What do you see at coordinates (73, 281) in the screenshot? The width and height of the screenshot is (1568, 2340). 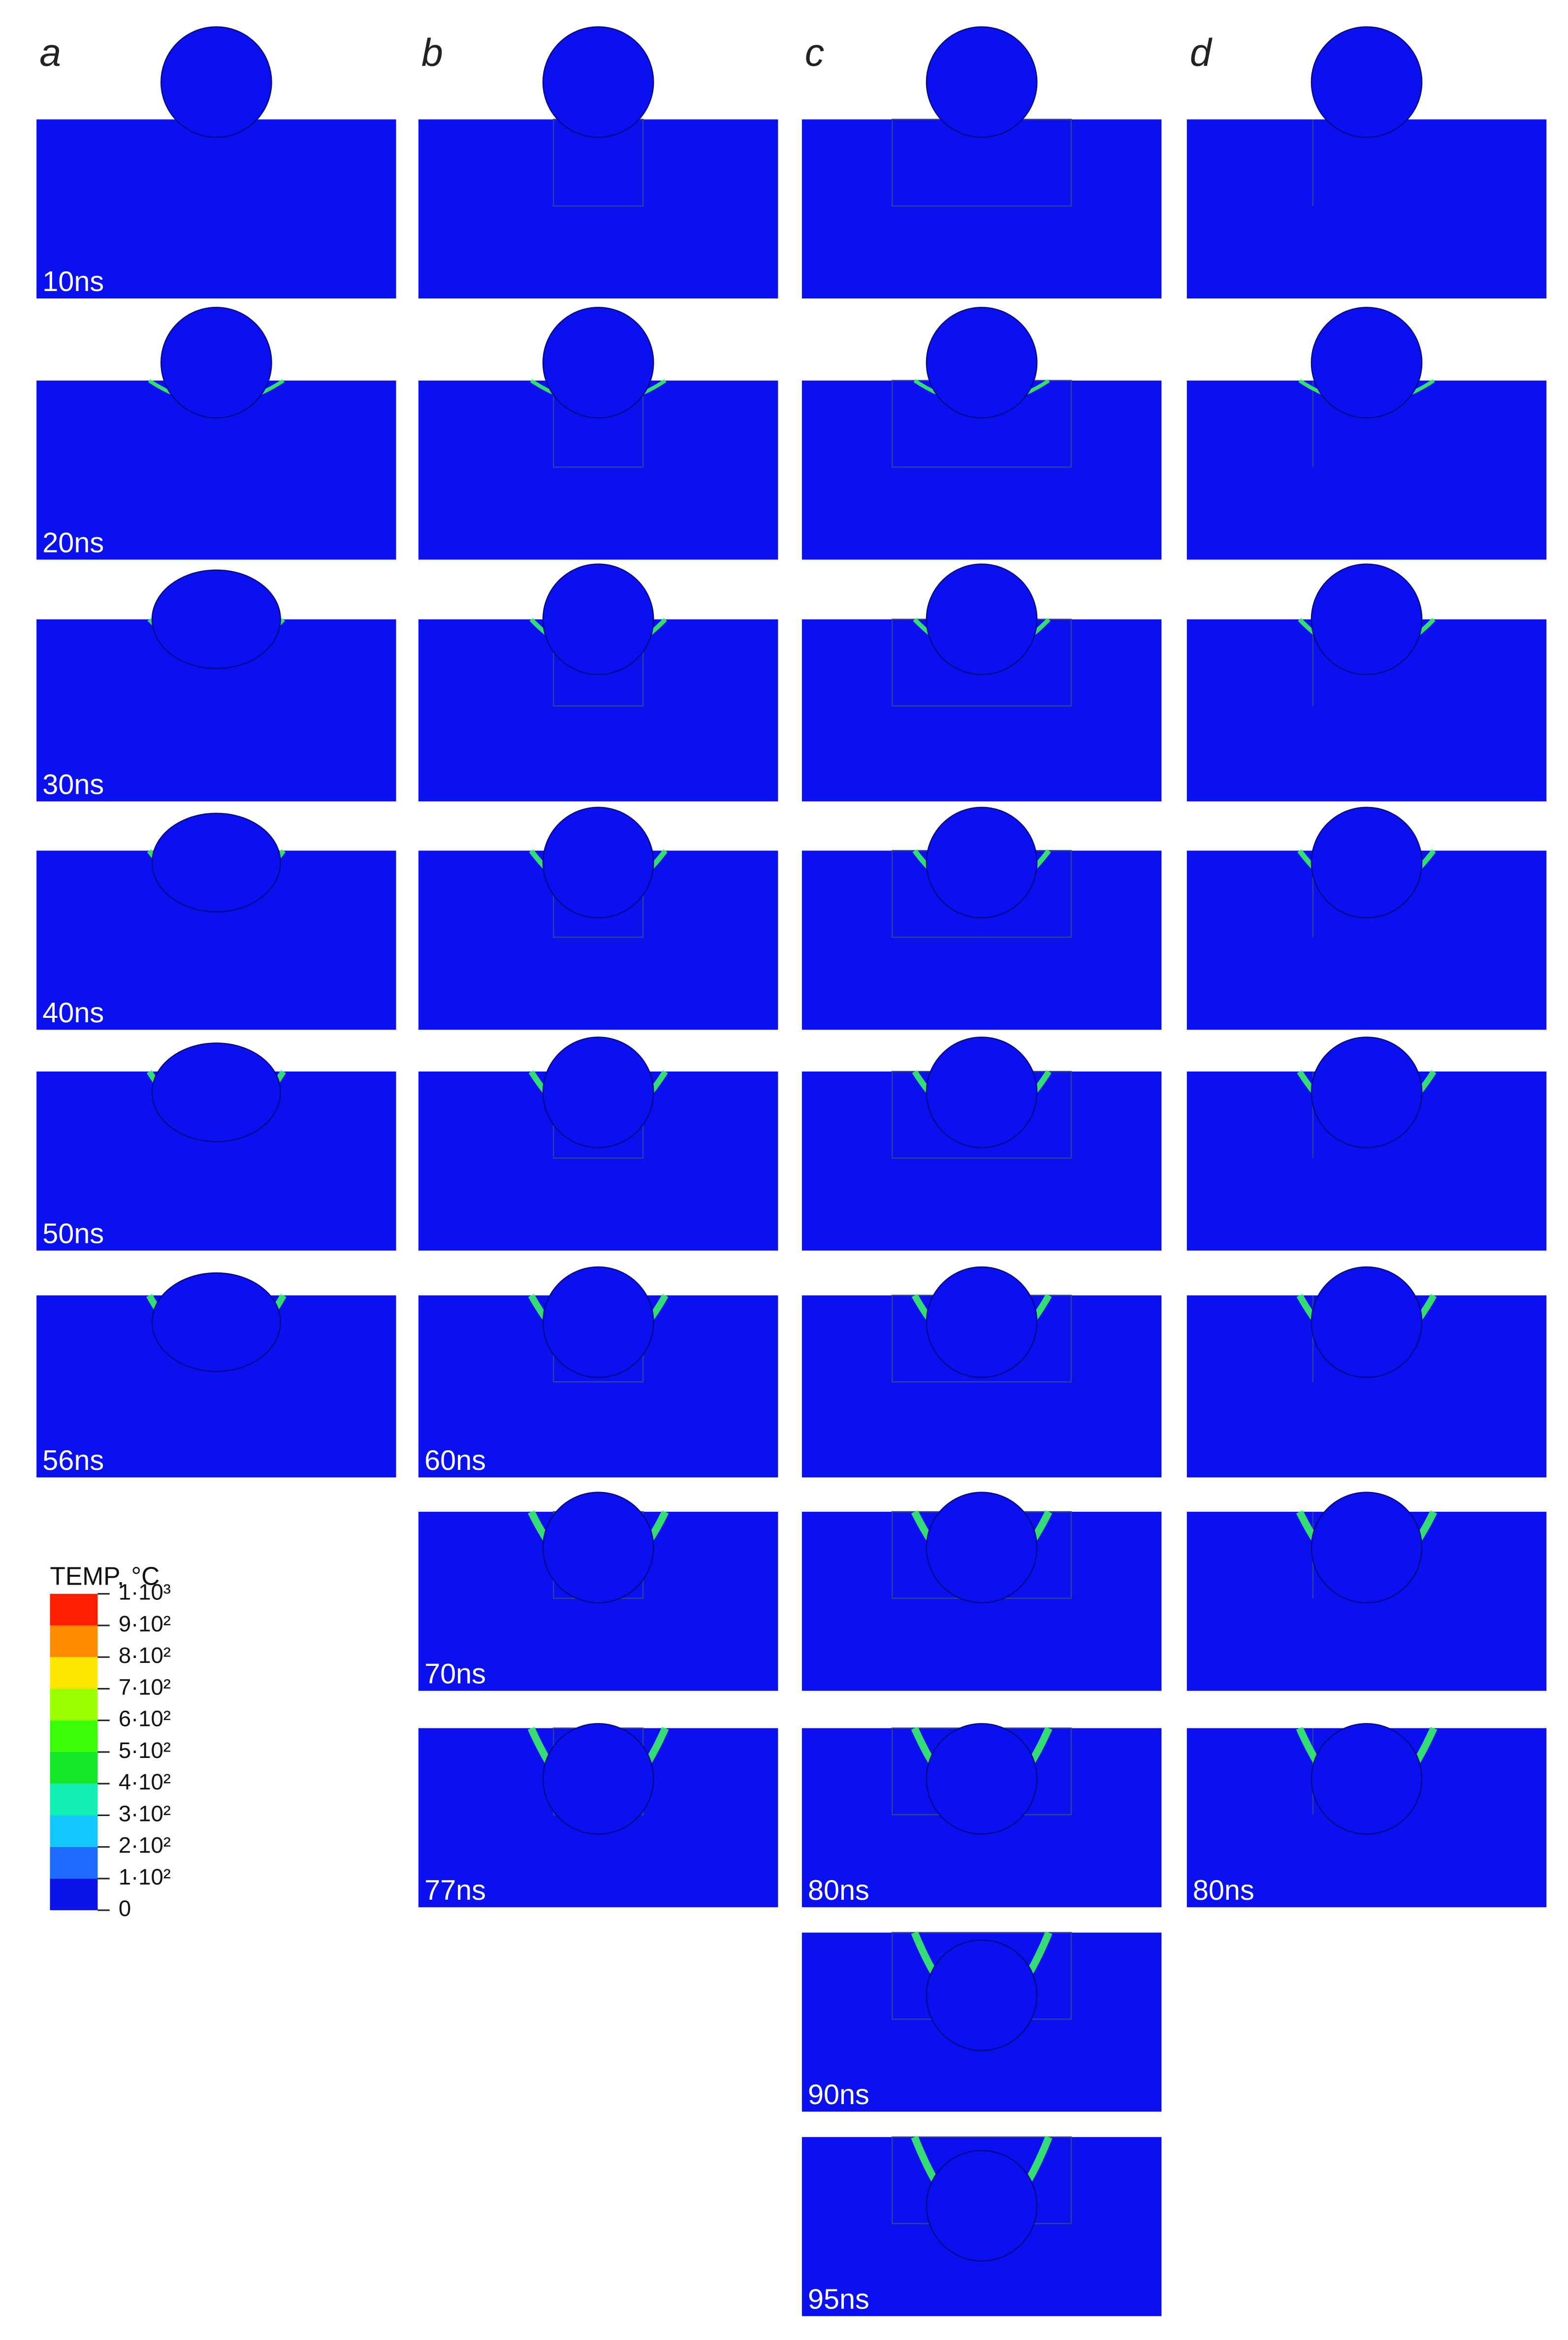 I see `time-label: 10ns` at bounding box center [73, 281].